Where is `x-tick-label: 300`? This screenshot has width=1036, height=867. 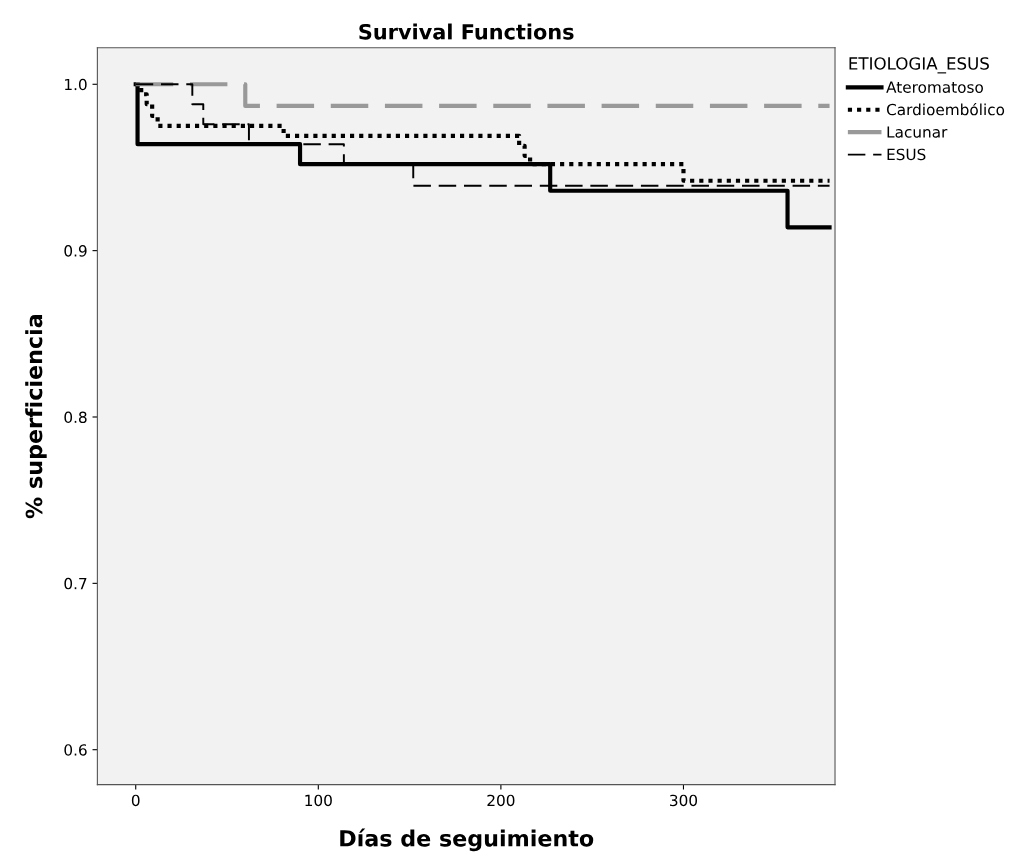
x-tick-label: 300 is located at coordinates (684, 800).